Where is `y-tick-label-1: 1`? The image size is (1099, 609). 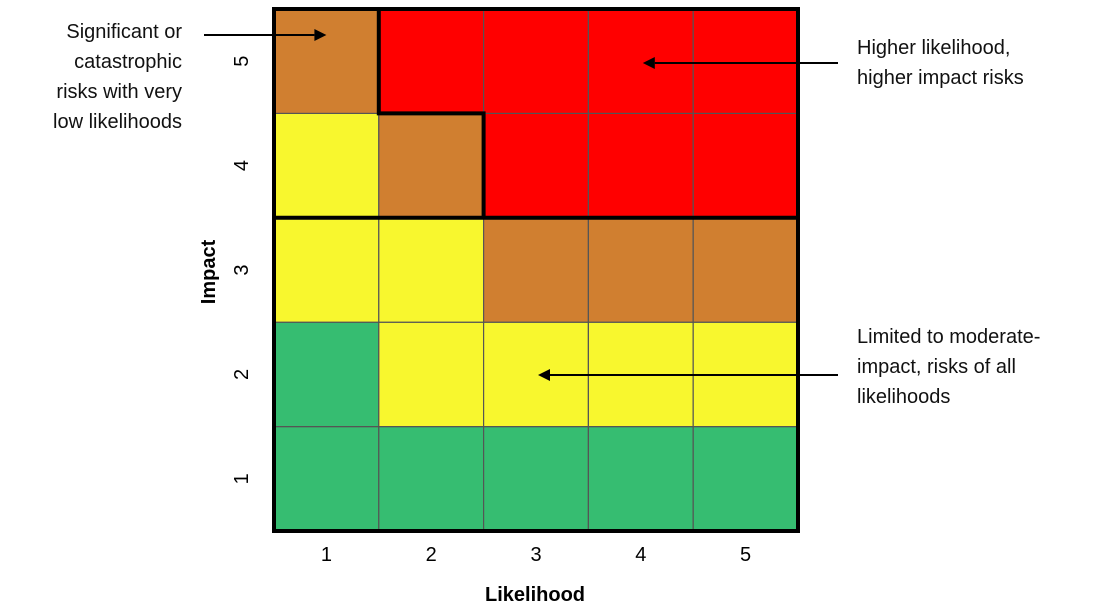 y-tick-label-1: 1 is located at coordinates (242, 478).